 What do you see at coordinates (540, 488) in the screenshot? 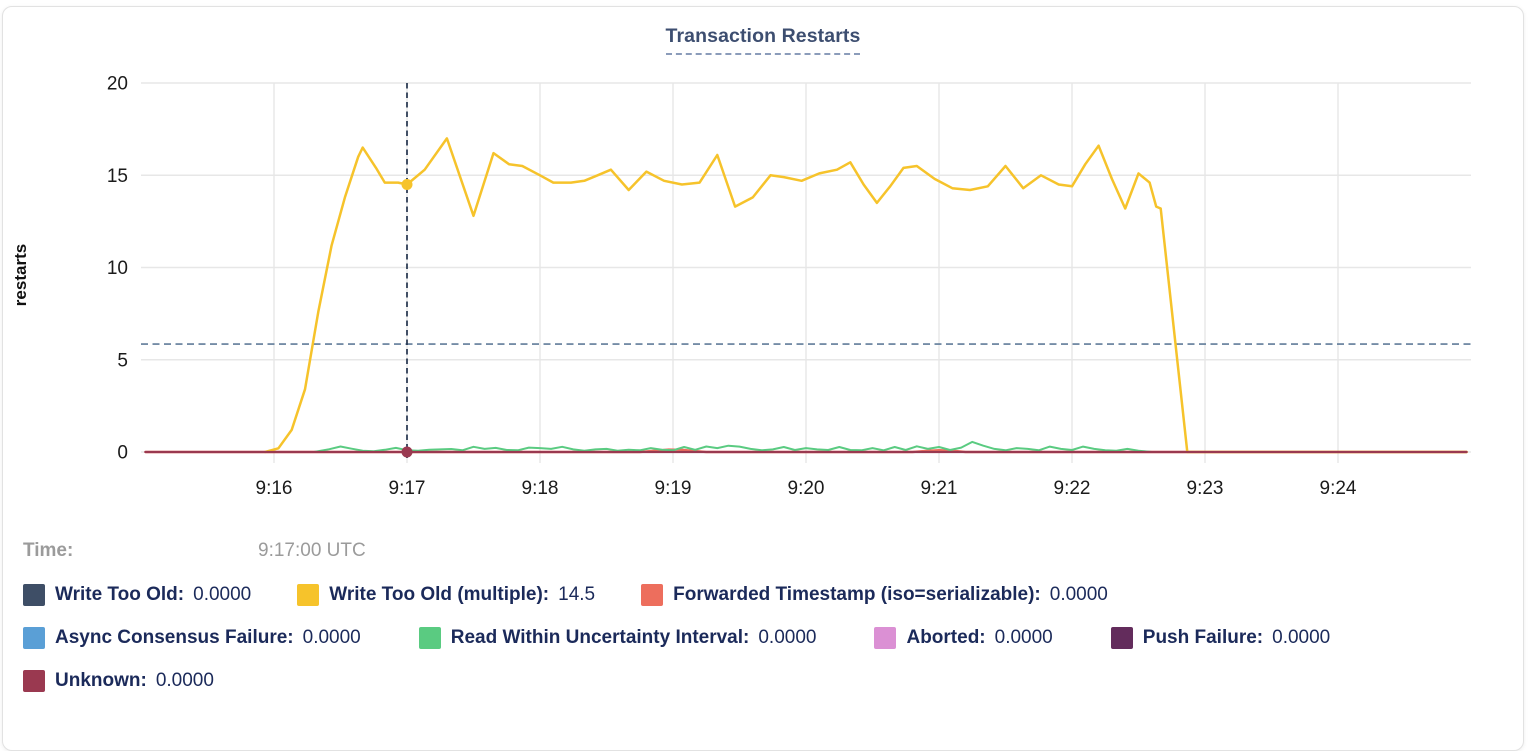
I see `x-tick-label: 9:18` at bounding box center [540, 488].